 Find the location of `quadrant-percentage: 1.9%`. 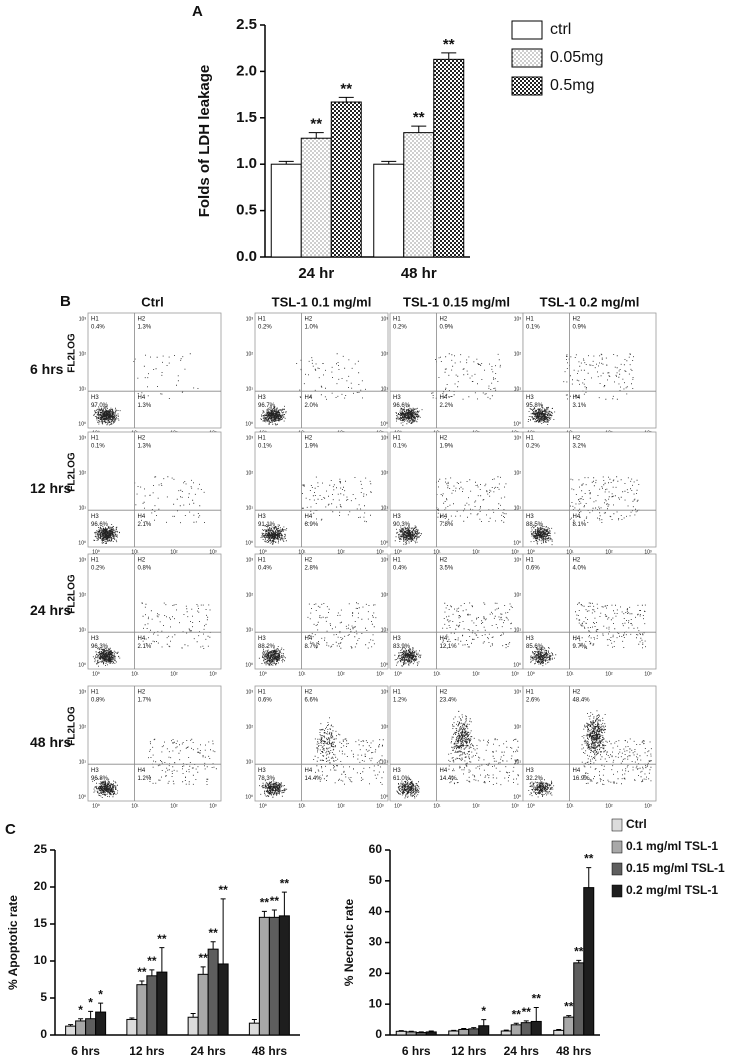

quadrant-percentage: 1.9% is located at coordinates (447, 447).